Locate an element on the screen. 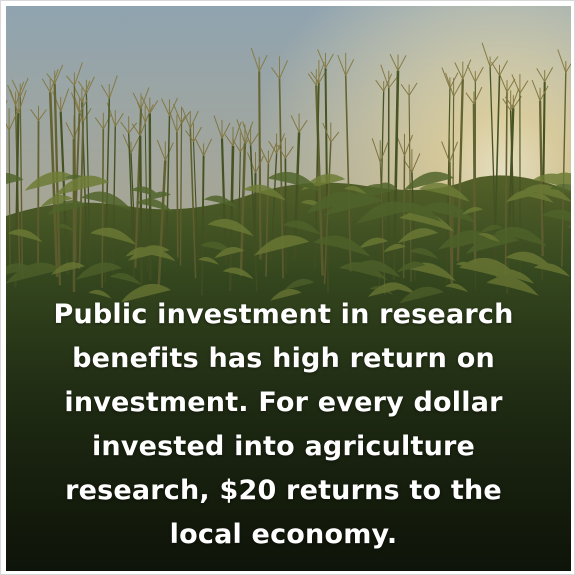 This screenshot has width=575, height=575. caption-line: research, $20 returns to the is located at coordinates (283, 490).